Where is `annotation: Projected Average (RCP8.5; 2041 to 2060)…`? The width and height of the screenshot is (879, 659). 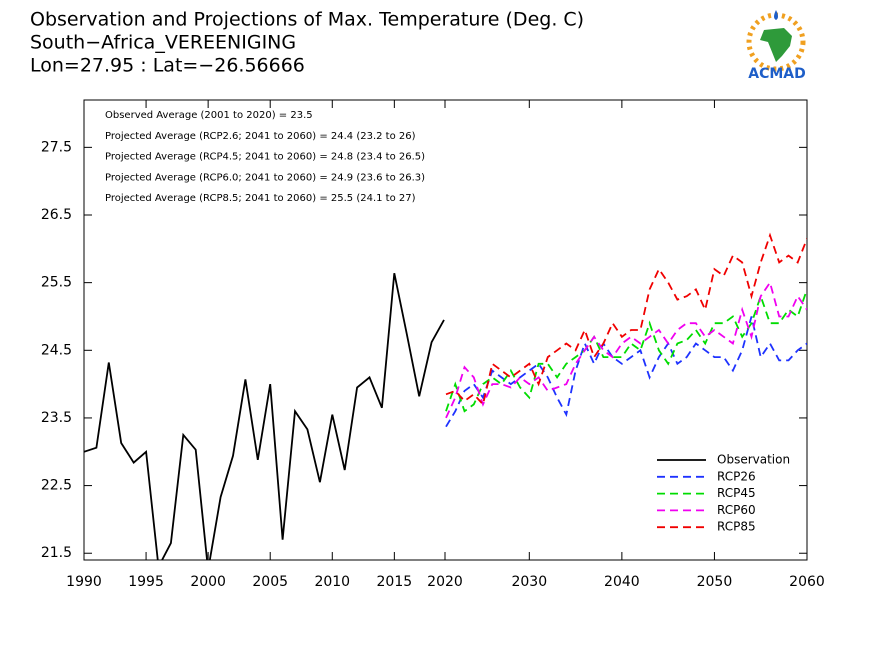
annotation: Projected Average (RCP8.5; 2041 to 2060)… is located at coordinates (260, 198).